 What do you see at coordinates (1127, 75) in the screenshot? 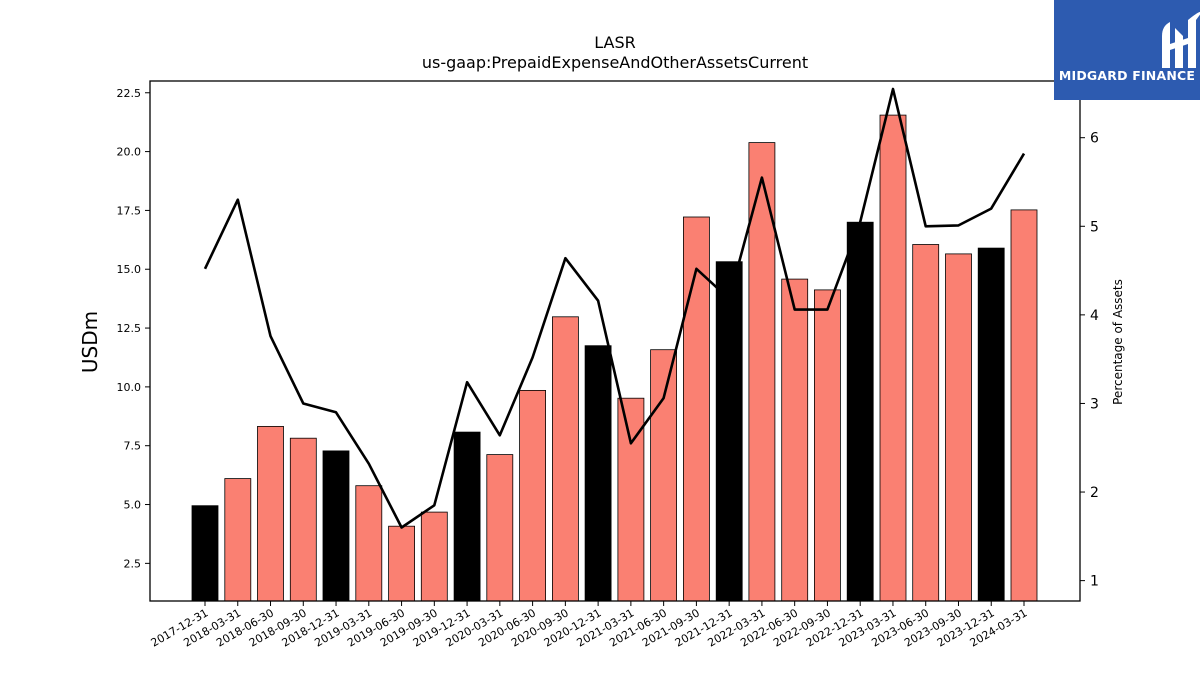
I see `logo-text: MIDGARD FINANCE` at bounding box center [1127, 75].